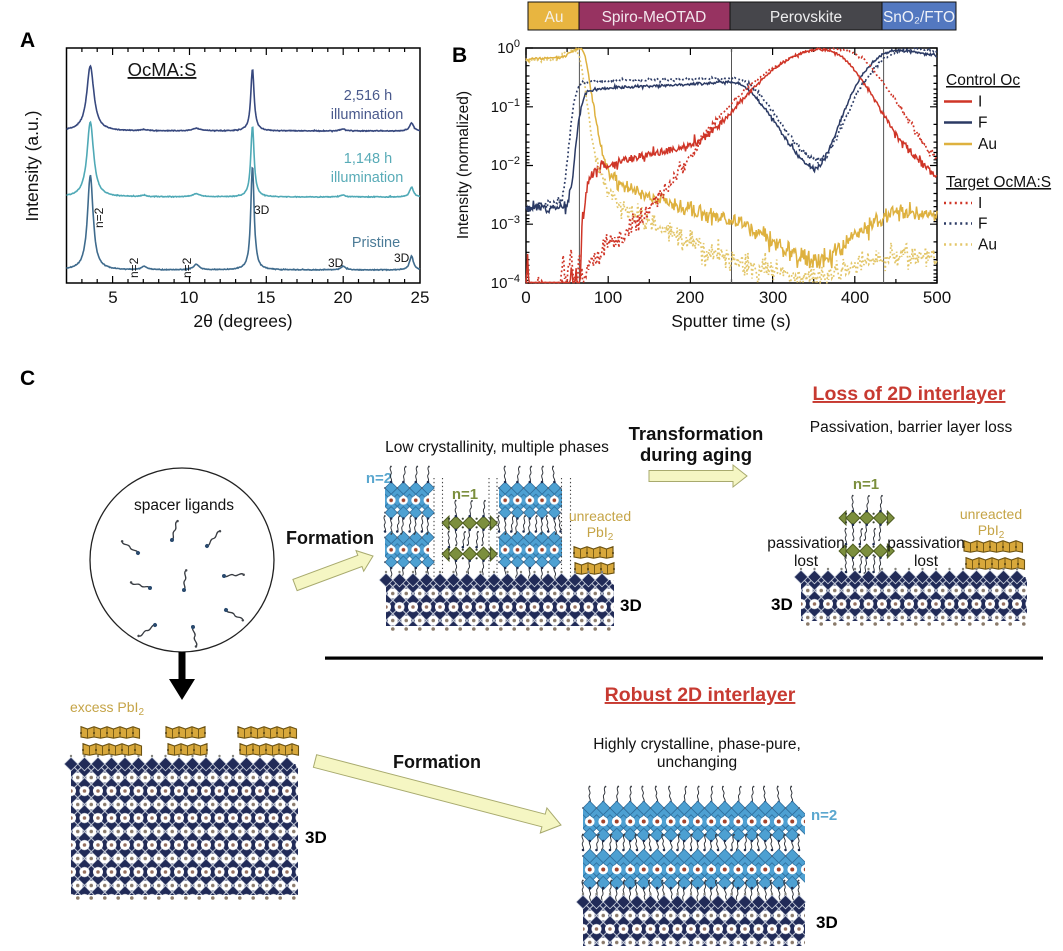 This screenshot has width=1063, height=951. What do you see at coordinates (27, 40) in the screenshot?
I see `svg-text: A` at bounding box center [27, 40].